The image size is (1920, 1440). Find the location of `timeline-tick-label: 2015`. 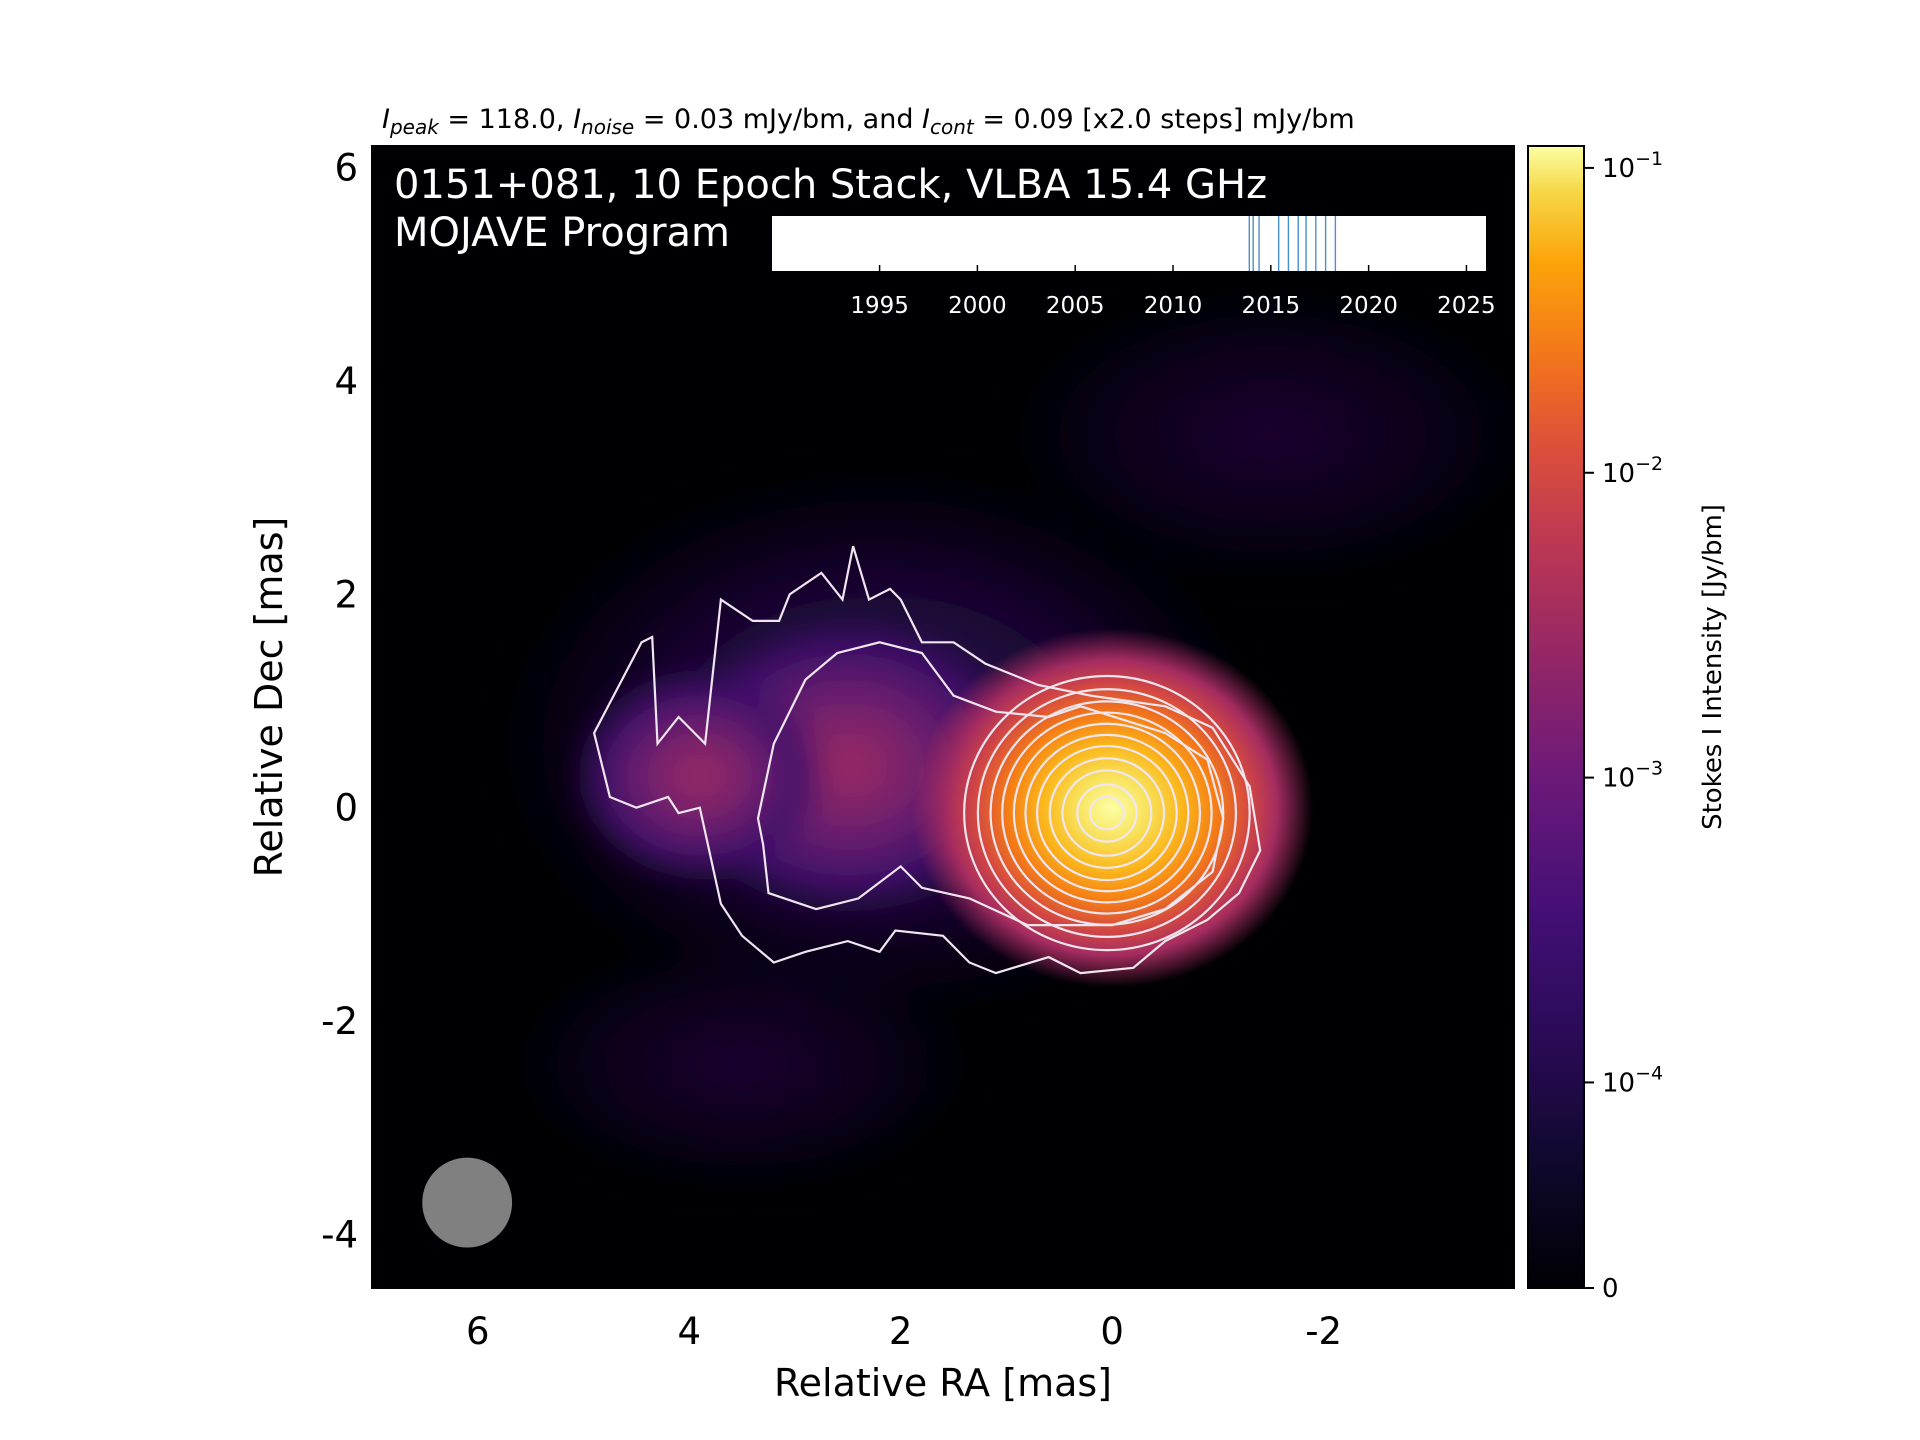

timeline-tick-label: 2015 is located at coordinates (1271, 306).